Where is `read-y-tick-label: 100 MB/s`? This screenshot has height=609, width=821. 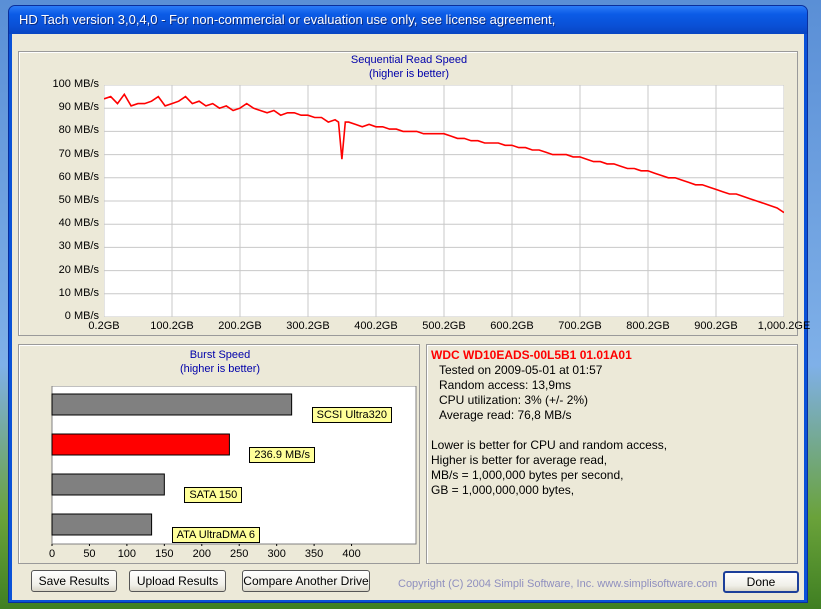
read-y-tick-label: 100 MB/s is located at coordinates (75, 84).